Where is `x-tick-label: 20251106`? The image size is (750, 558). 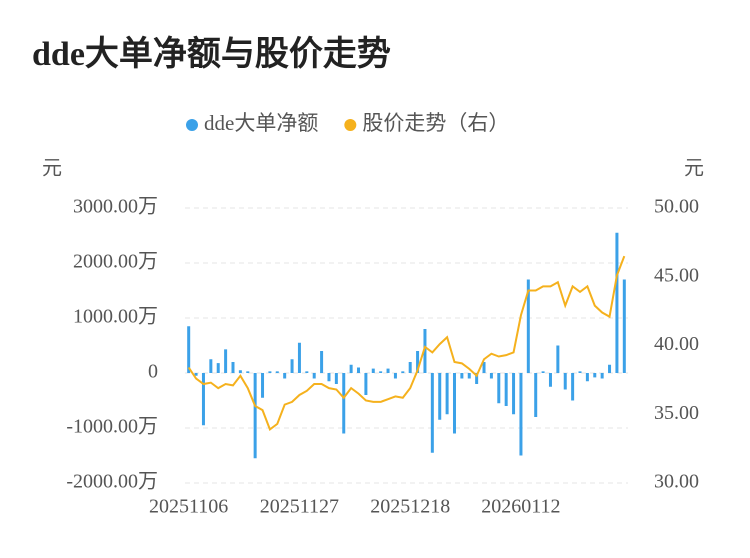
x-tick-label: 20251106 is located at coordinates (188, 507).